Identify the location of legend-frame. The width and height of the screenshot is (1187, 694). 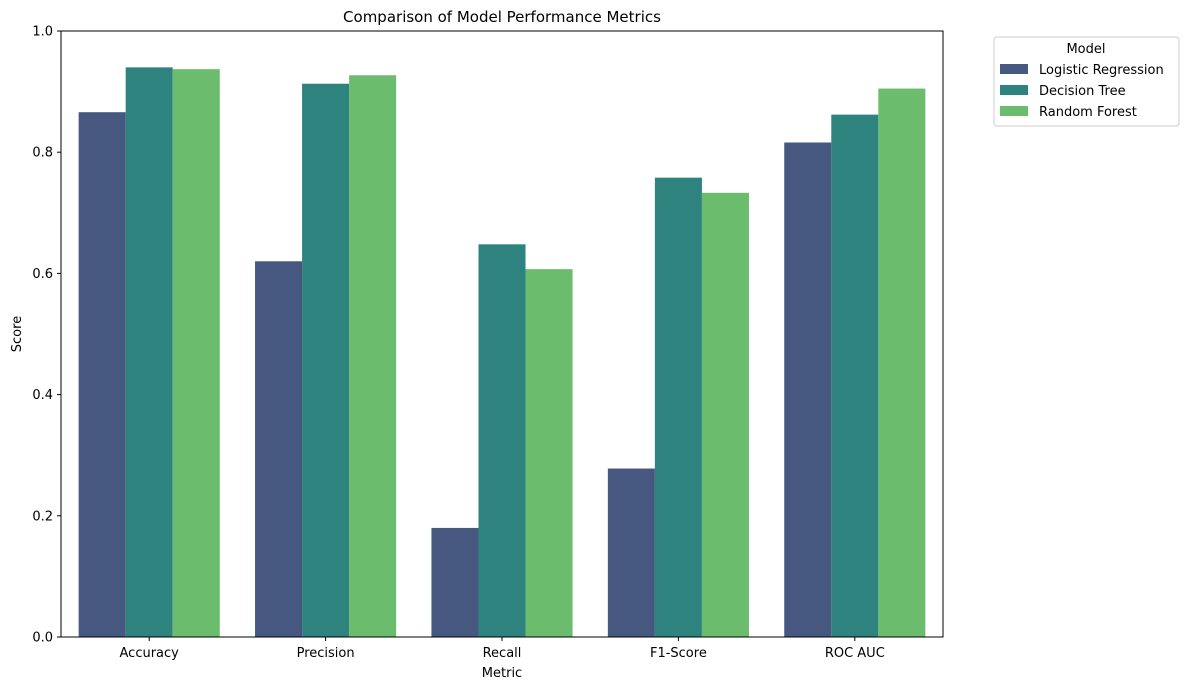
(1086, 81).